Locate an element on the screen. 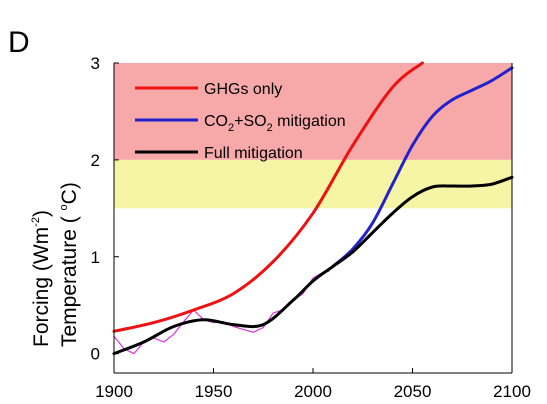 The image size is (547, 404). y-axis-label-temperature-text: Temperature ( is located at coordinates (69, 278).